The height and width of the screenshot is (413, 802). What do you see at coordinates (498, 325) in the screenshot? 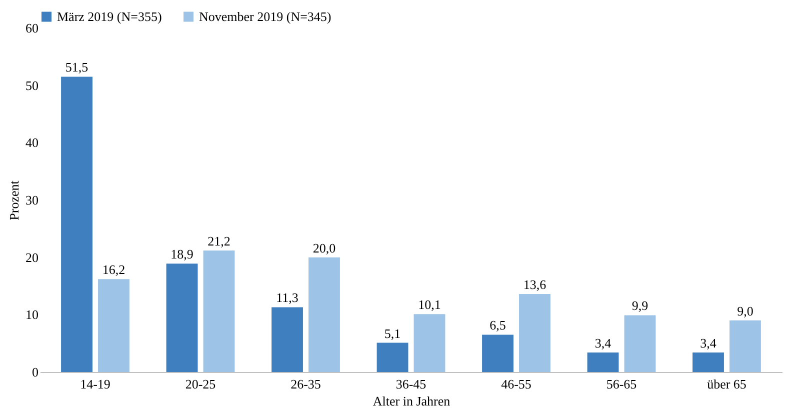
I see `data-label: 6,5` at bounding box center [498, 325].